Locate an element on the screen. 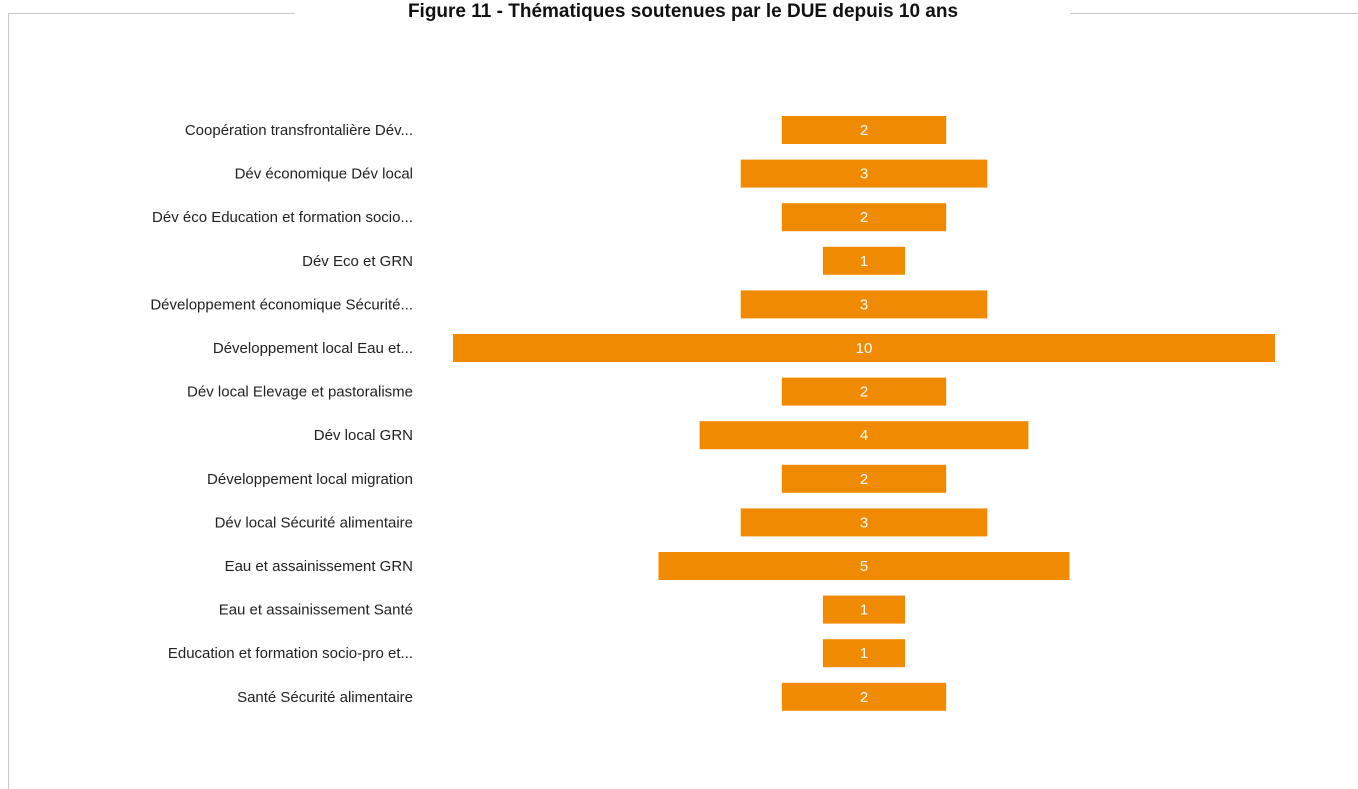  value-label: 4 is located at coordinates (864, 435).